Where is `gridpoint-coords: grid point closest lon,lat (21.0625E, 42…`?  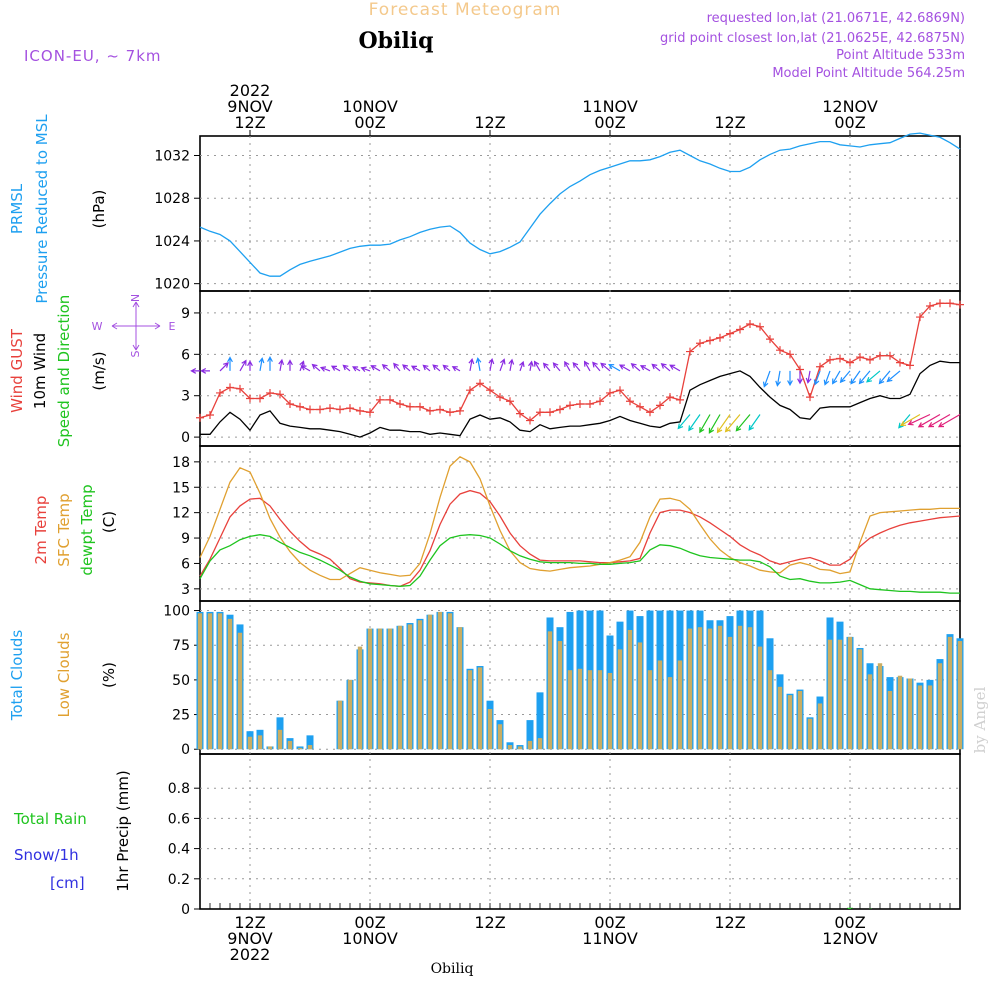
gridpoint-coords: grid point closest lon,lat (21.0625E, 42… is located at coordinates (812, 38).